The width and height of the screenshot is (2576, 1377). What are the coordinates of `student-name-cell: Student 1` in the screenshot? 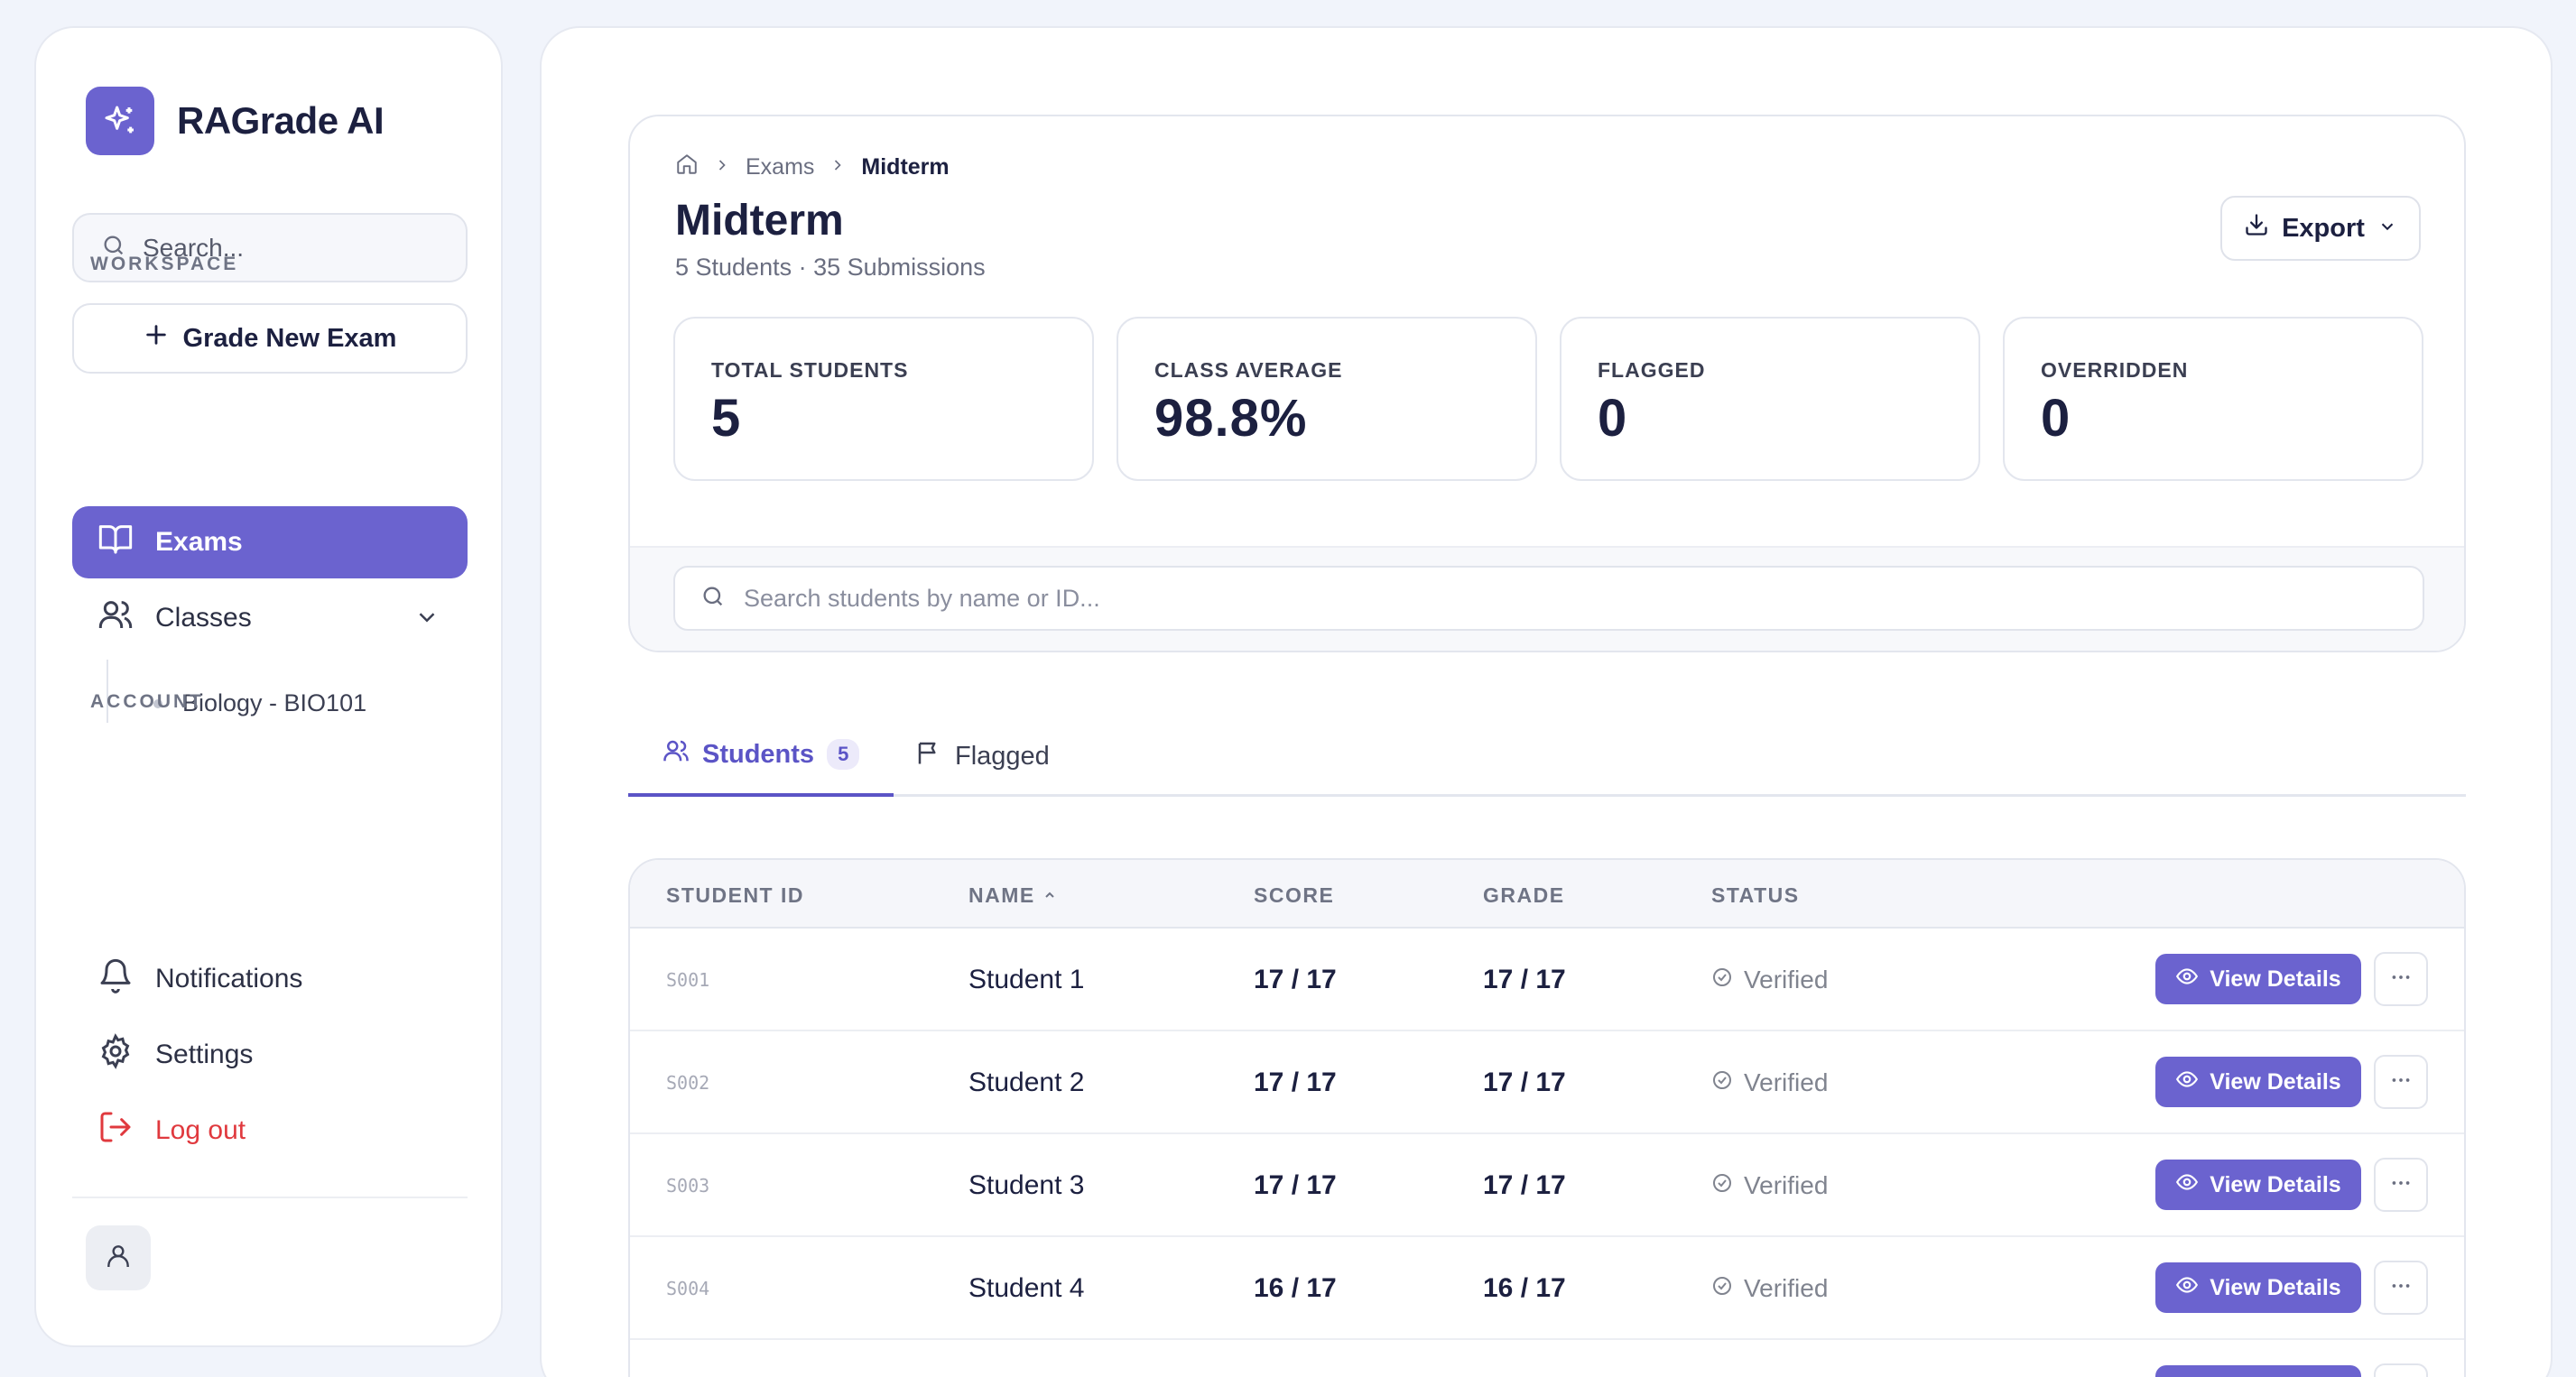 It's located at (1026, 979).